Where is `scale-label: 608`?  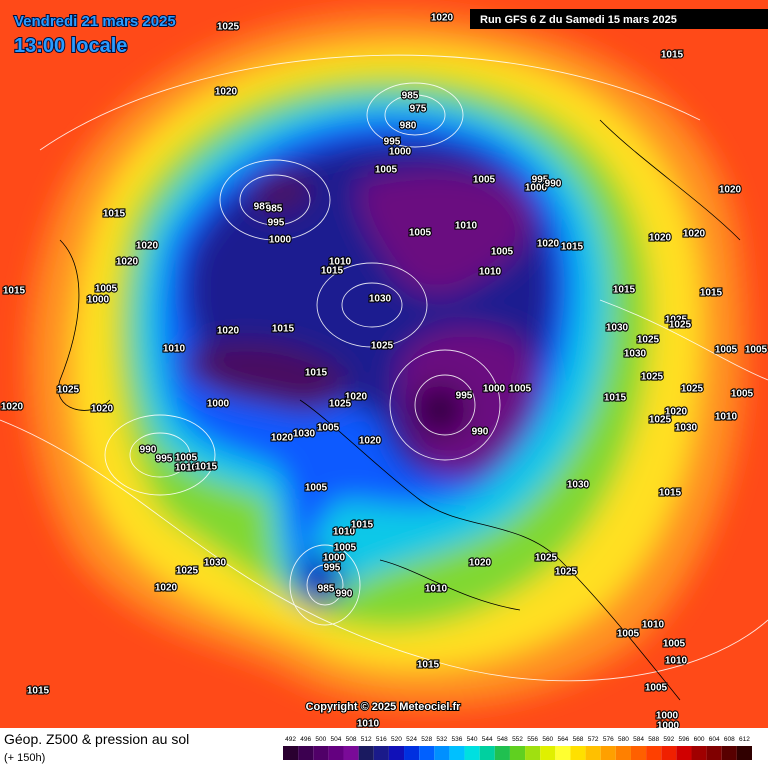
scale-label: 608 is located at coordinates (729, 739).